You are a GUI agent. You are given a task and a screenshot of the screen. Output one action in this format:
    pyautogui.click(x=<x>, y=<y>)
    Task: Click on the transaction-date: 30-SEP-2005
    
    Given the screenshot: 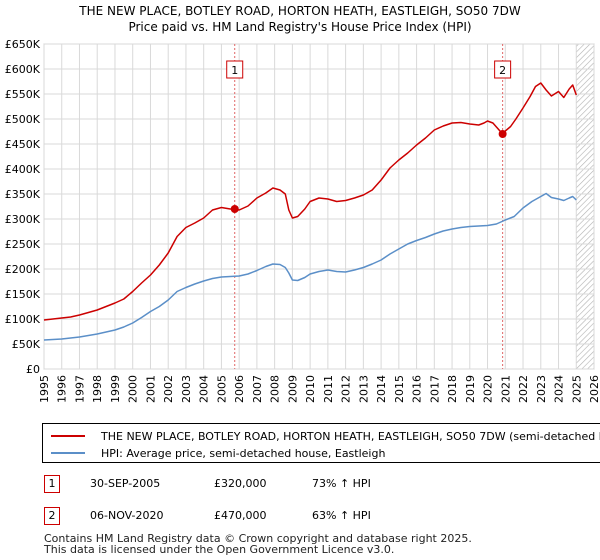 What is the action you would take?
    pyautogui.click(x=125, y=483)
    